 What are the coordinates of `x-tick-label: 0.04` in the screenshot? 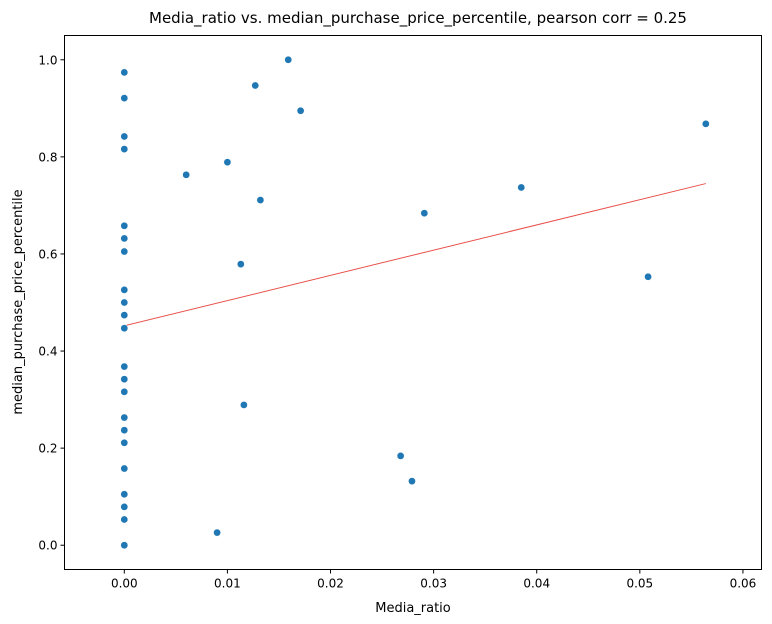 It's located at (536, 584).